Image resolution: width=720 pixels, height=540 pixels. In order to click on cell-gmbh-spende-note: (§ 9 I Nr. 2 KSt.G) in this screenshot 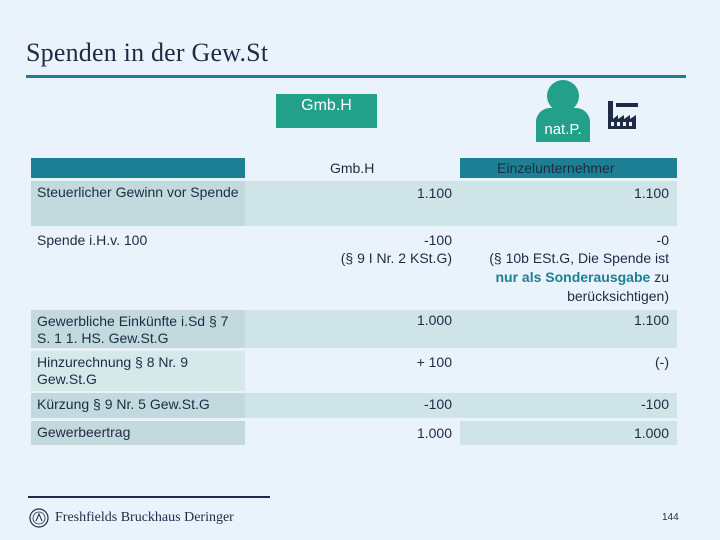, I will do `click(396, 258)`.